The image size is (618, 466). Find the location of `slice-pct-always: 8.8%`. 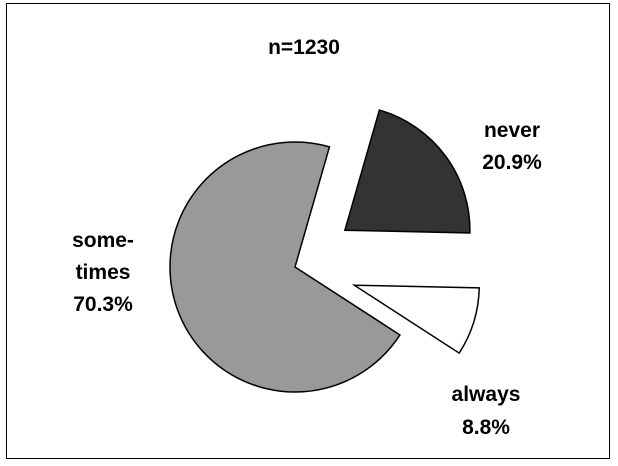

slice-pct-always: 8.8% is located at coordinates (486, 427).